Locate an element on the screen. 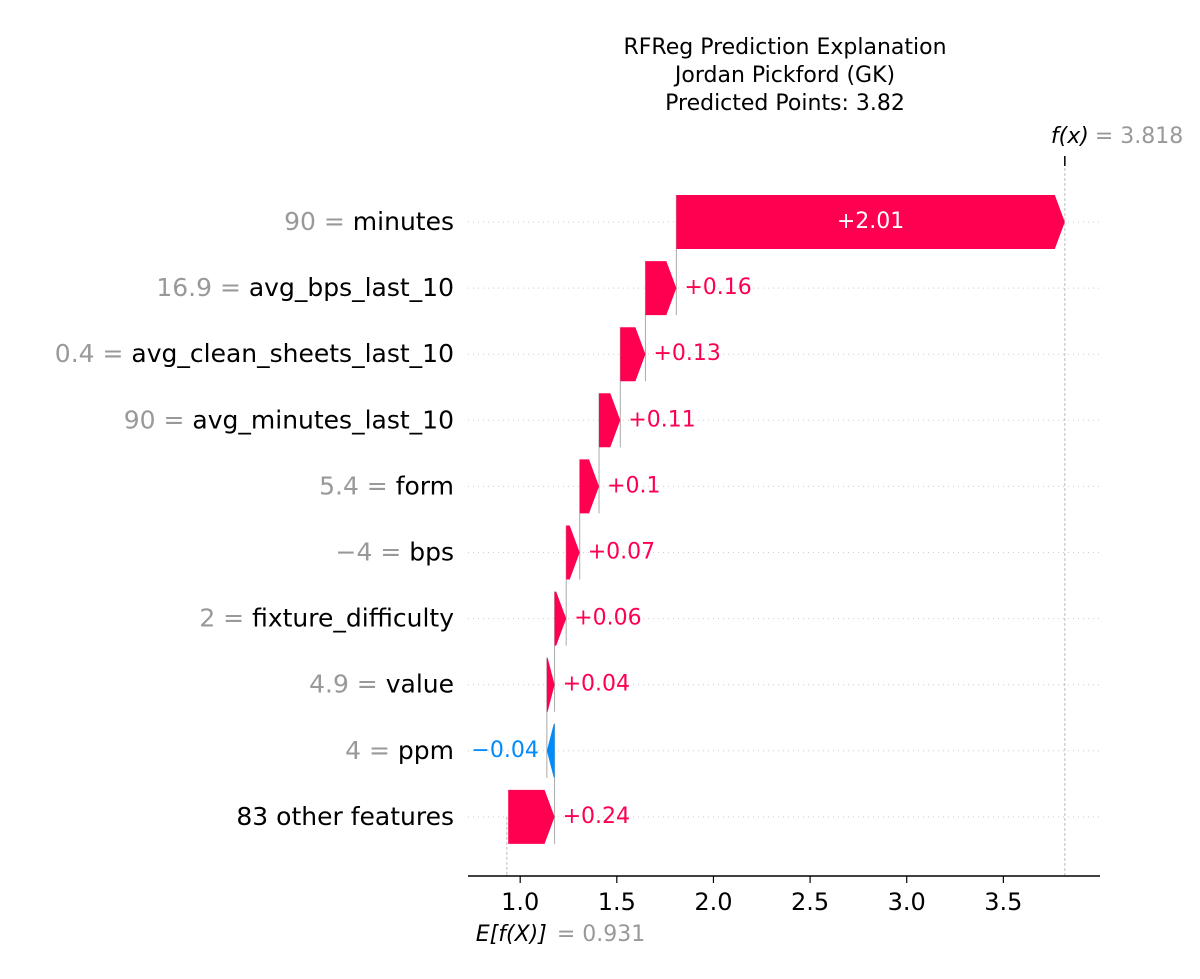 This screenshot has width=1200, height=979. contribution-label: +2.01 is located at coordinates (870, 221).